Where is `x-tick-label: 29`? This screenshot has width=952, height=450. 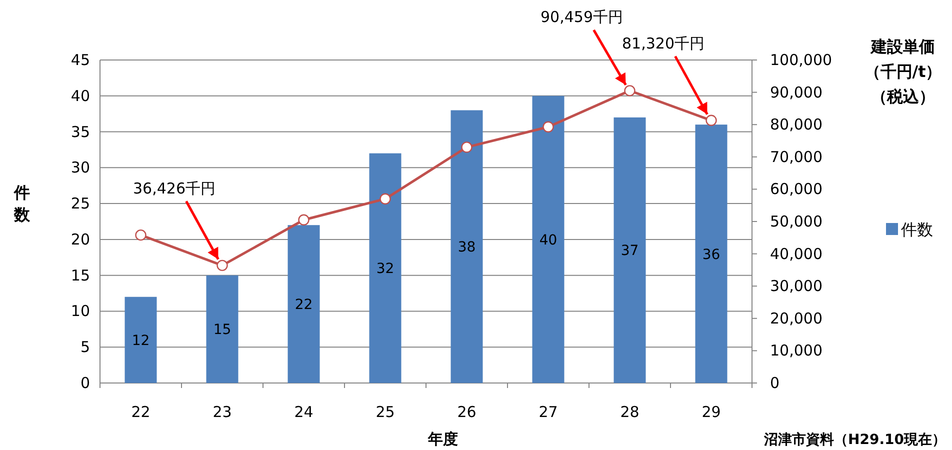 x-tick-label: 29 is located at coordinates (711, 412).